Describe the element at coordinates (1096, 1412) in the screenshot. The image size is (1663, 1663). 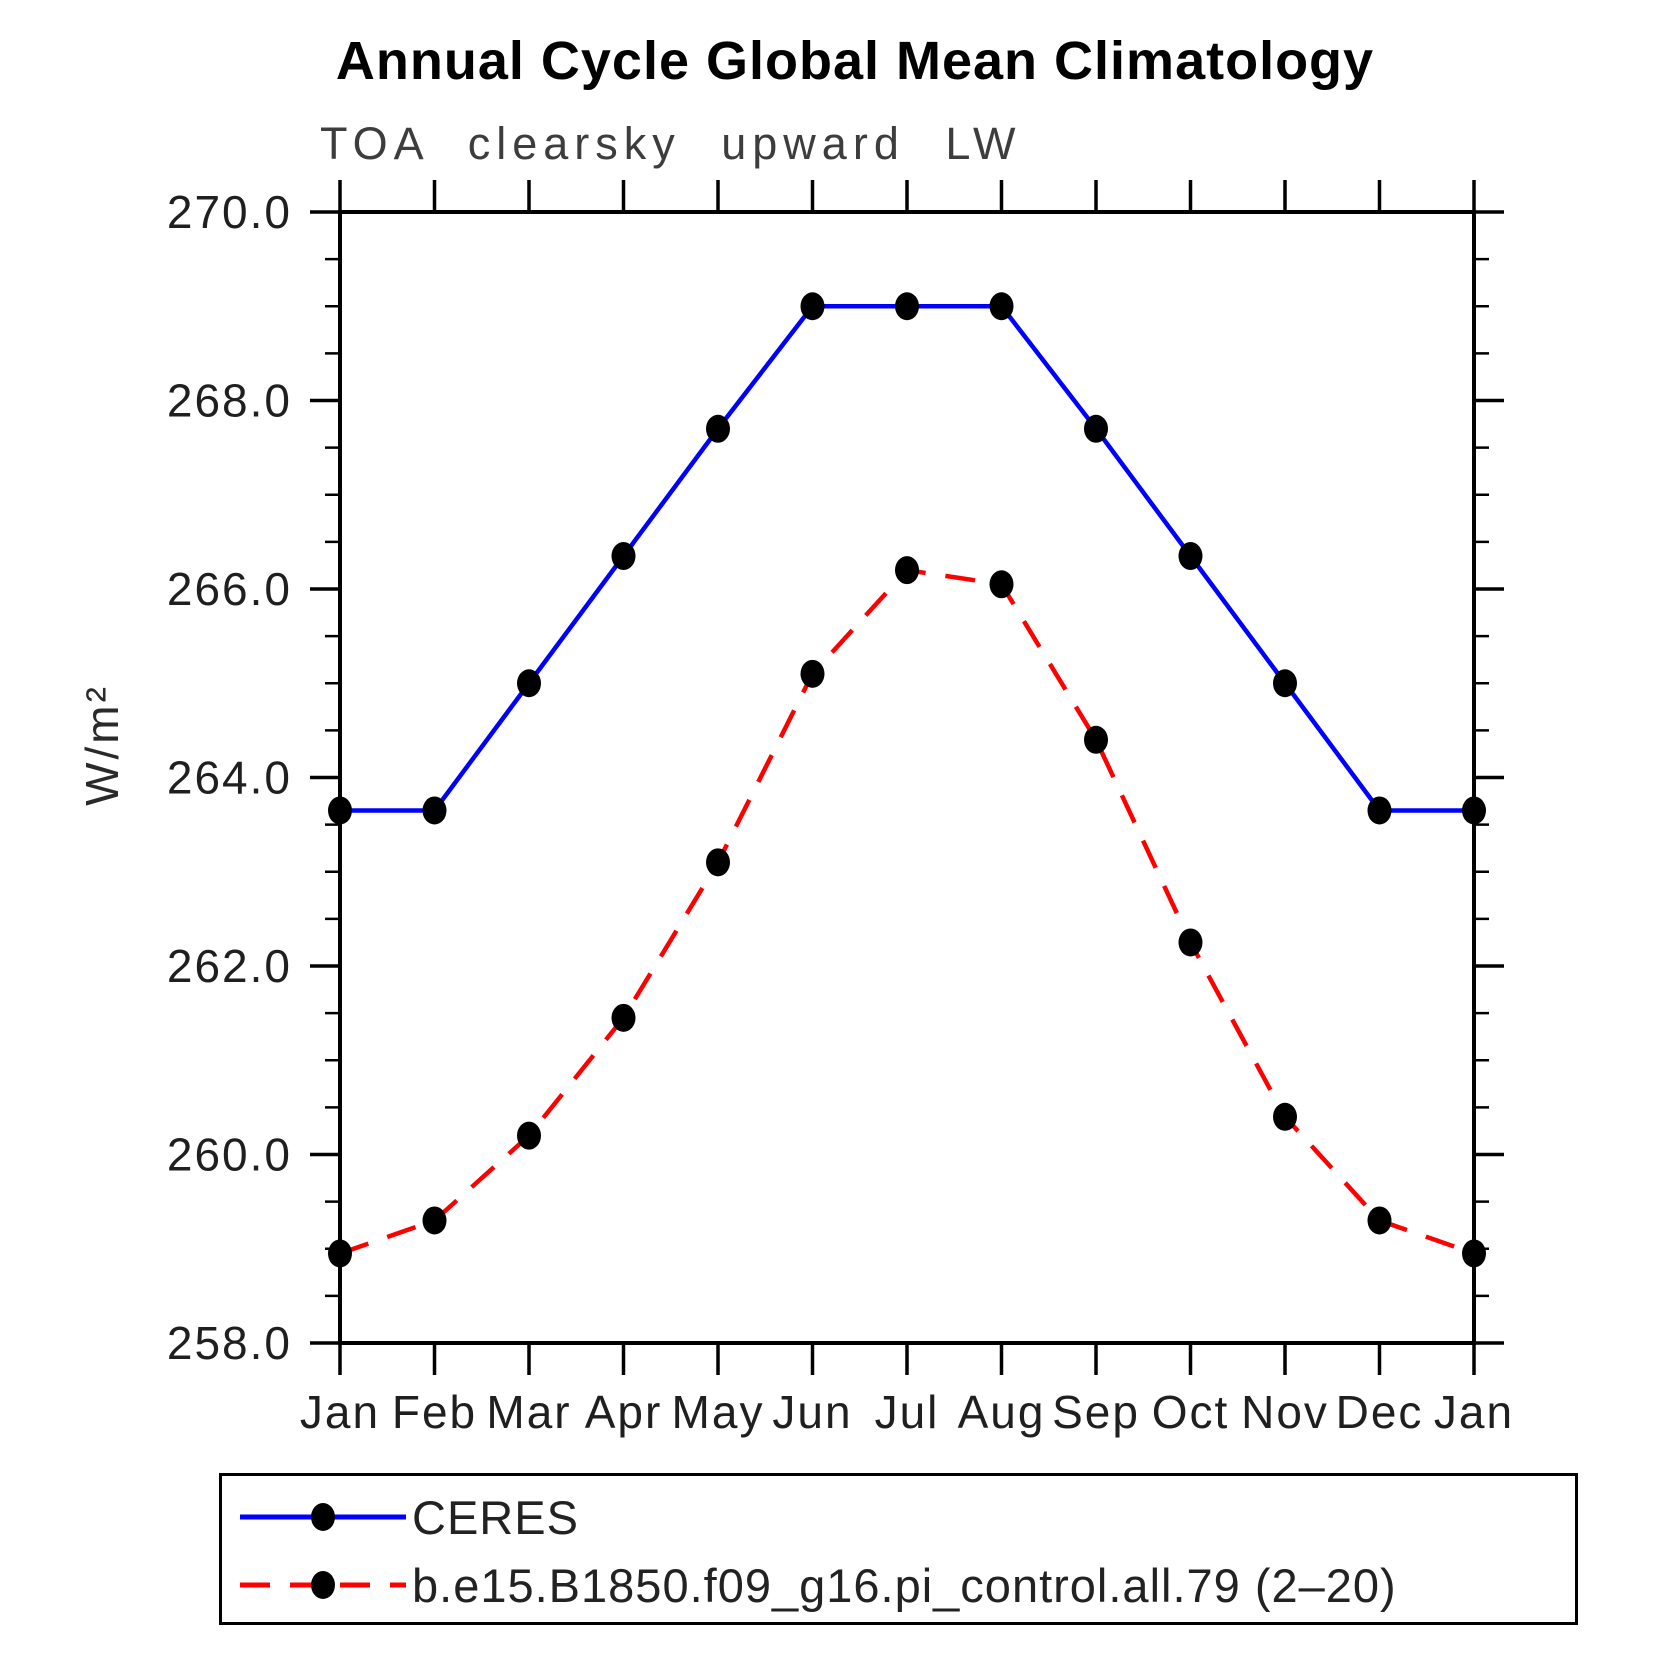
I see `x-tick-label: Sep` at that location.